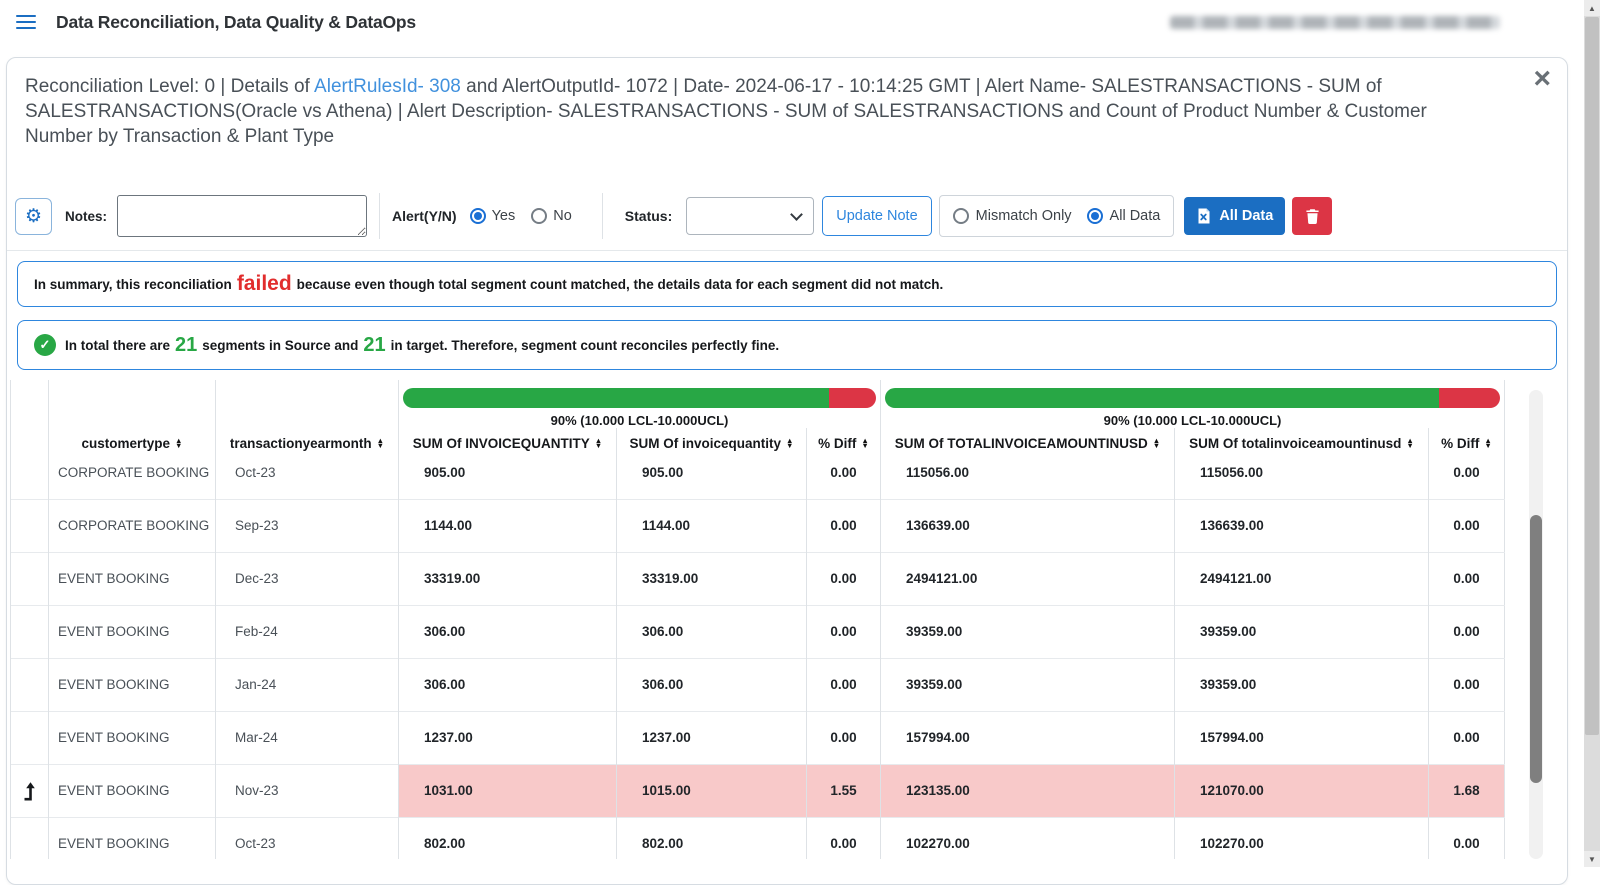 The image size is (1600, 885). Describe the element at coordinates (507, 578) in the screenshot. I see `cell-sum-invoicequantity-src: 33319.00` at that location.